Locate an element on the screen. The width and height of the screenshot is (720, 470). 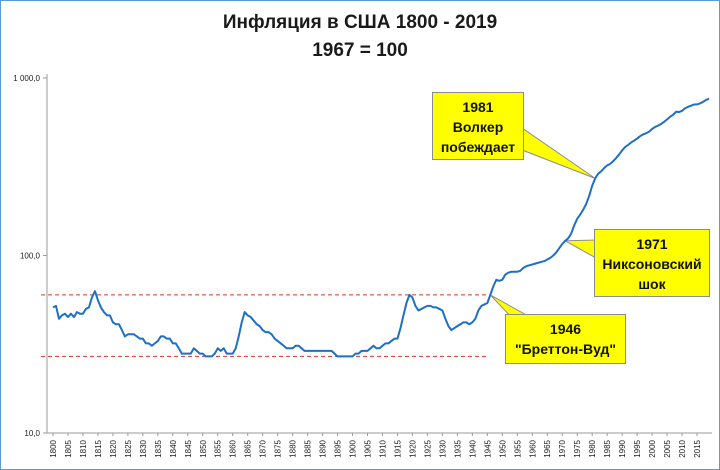
y-tick-label: 1 000,0 is located at coordinates (26, 78).